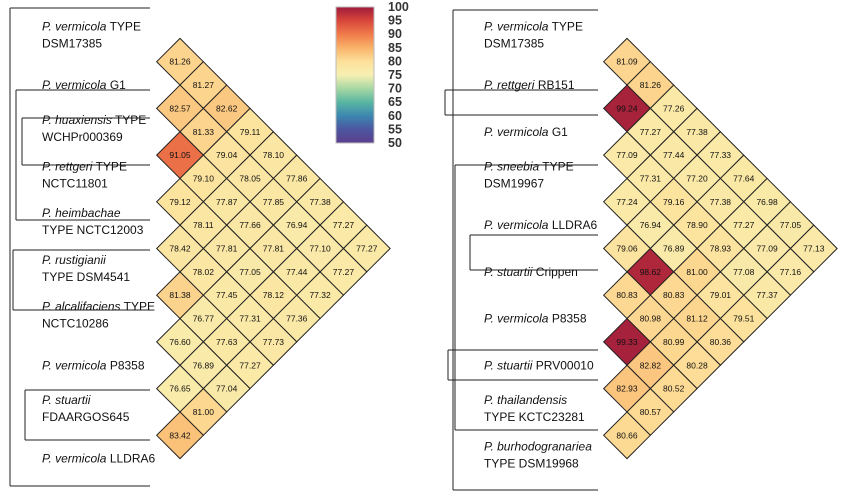 The width and height of the screenshot is (850, 502). I want to click on strain-label: P. sneebia TYPE, so click(529, 166).